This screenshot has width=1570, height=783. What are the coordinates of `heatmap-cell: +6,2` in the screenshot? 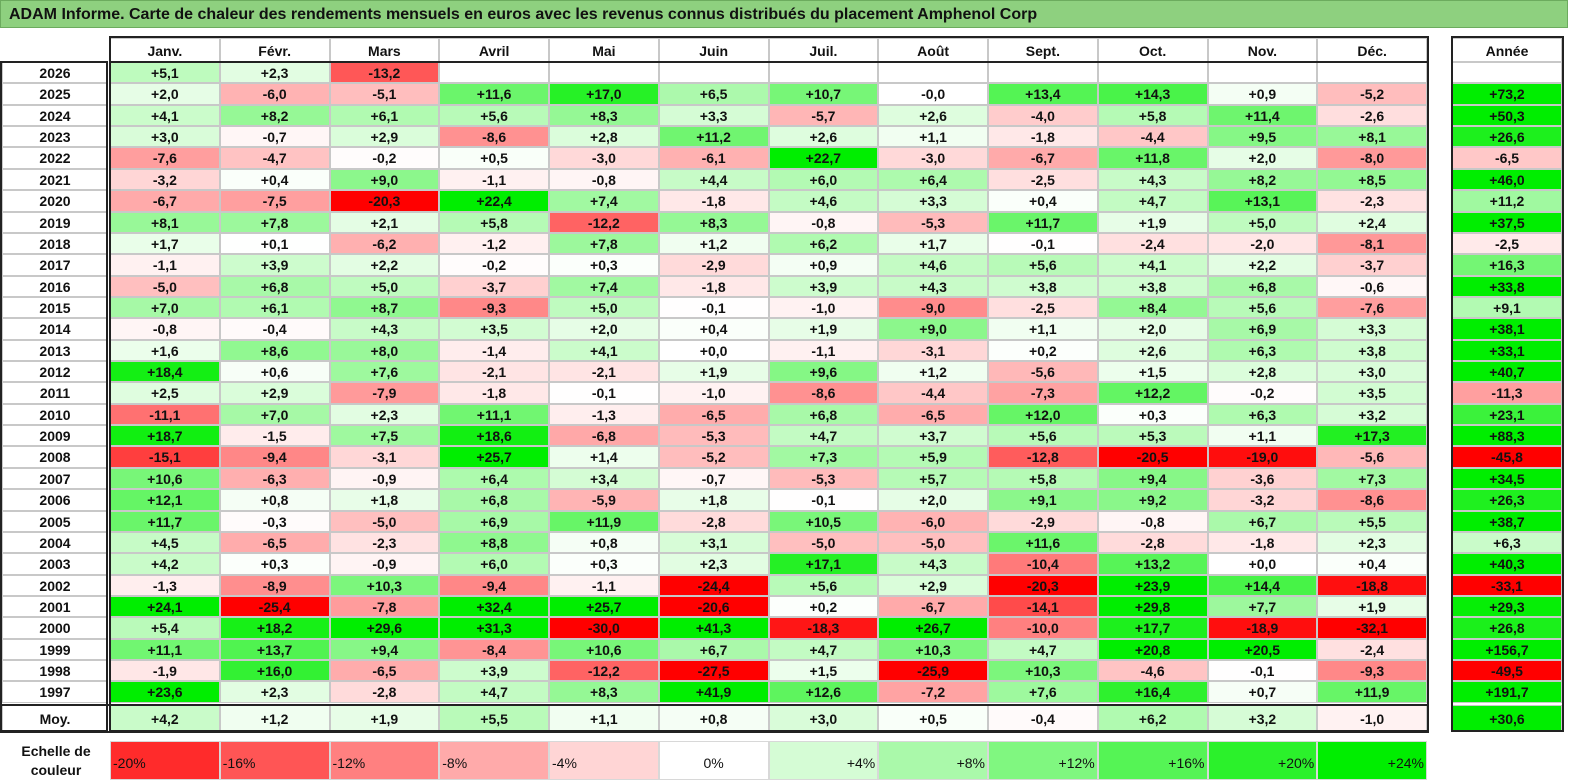 It's located at (823, 243).